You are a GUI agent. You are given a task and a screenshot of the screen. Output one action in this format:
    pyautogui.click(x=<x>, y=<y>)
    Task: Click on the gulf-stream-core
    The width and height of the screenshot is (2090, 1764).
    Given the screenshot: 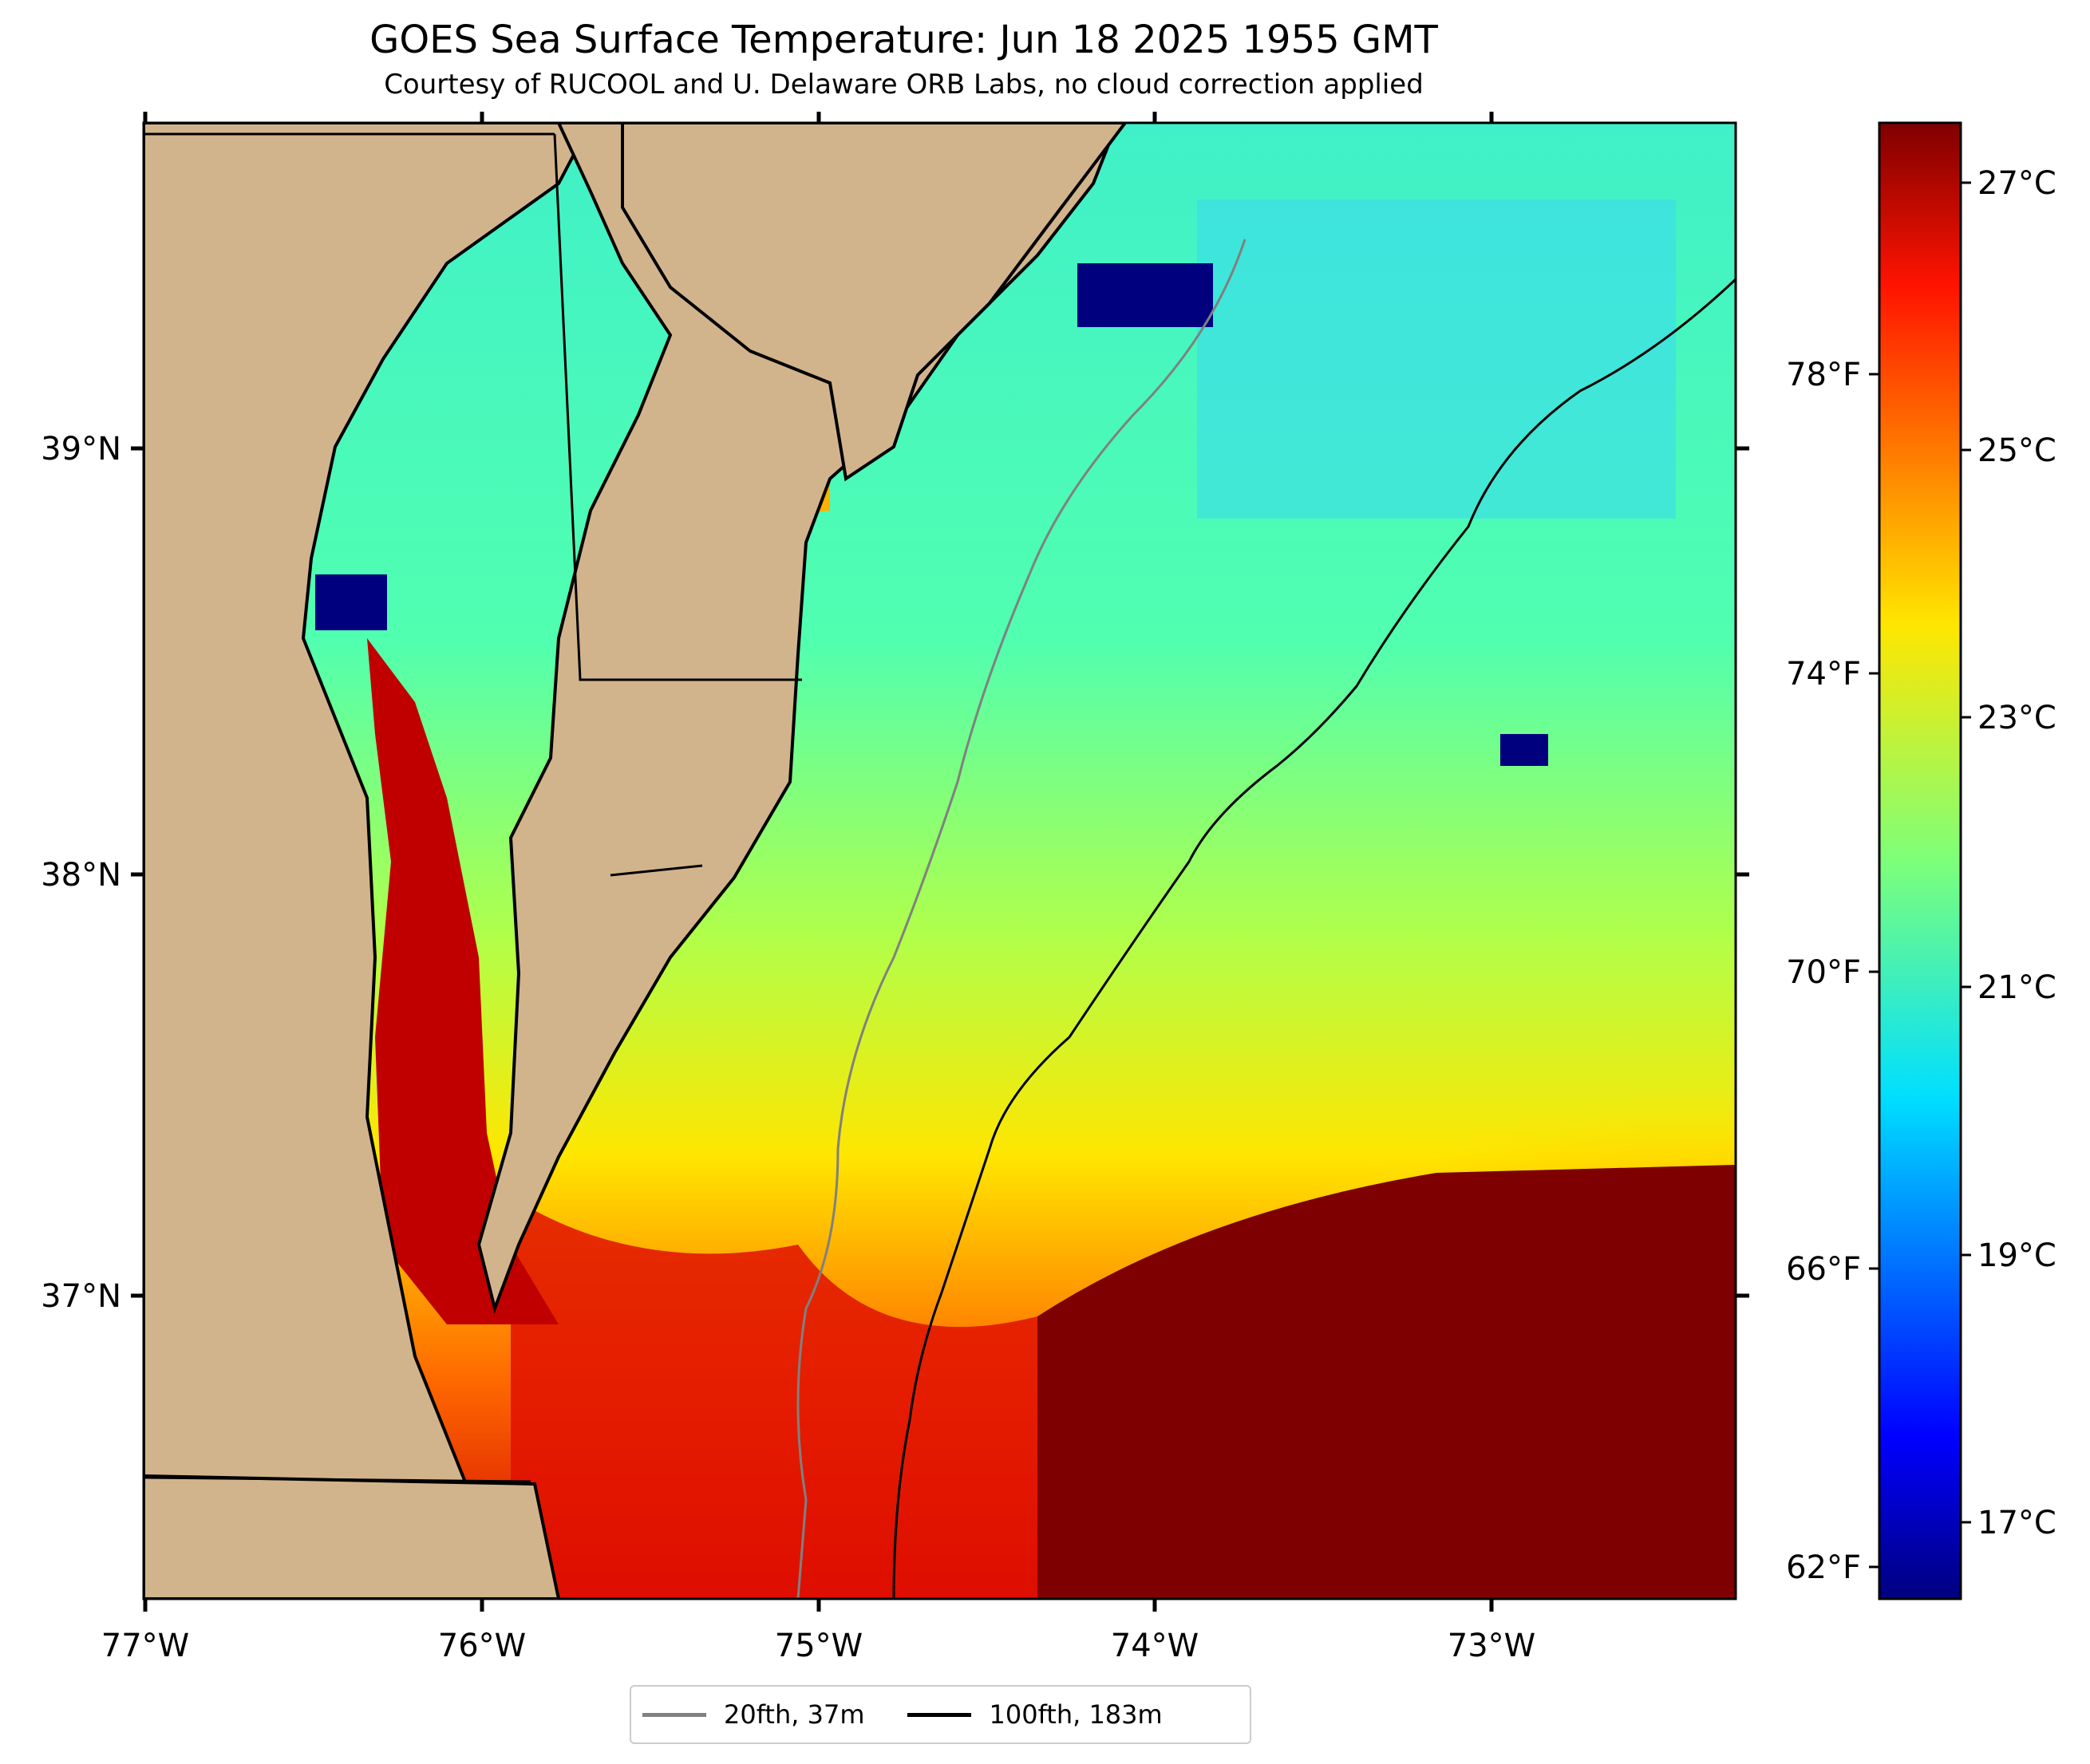 What is the action you would take?
    pyautogui.click(x=1386, y=1382)
    